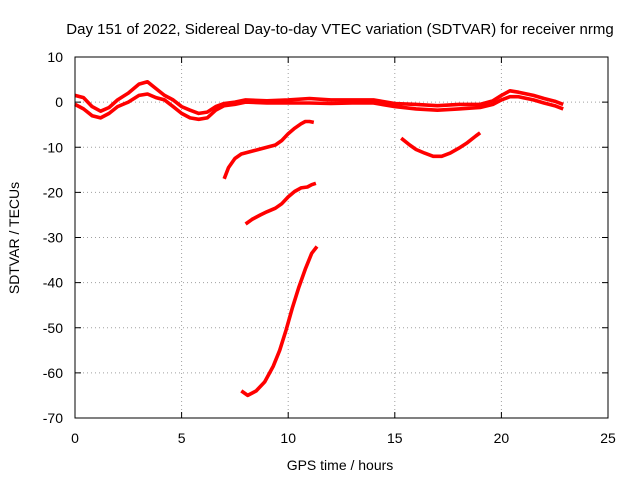 Image resolution: width=640 pixels, height=480 pixels. What do you see at coordinates (268, 149) in the screenshot?
I see `series-arc-a` at bounding box center [268, 149].